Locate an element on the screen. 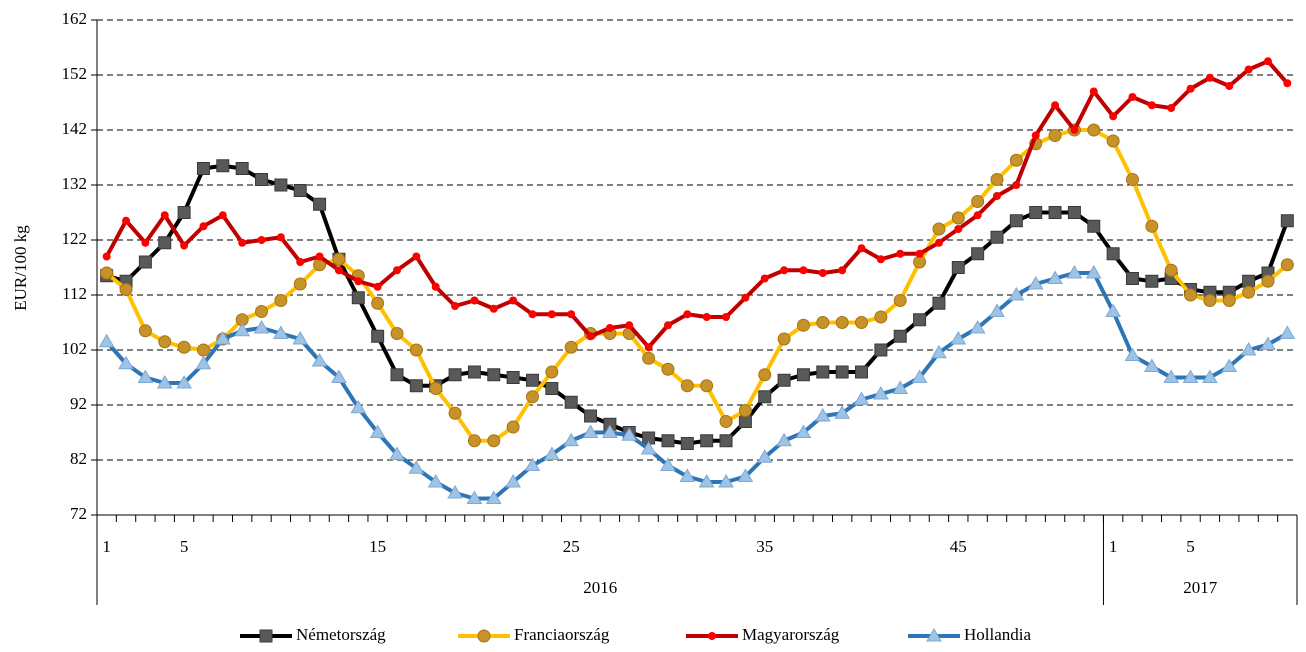  legend-item: Németország is located at coordinates (313, 634).